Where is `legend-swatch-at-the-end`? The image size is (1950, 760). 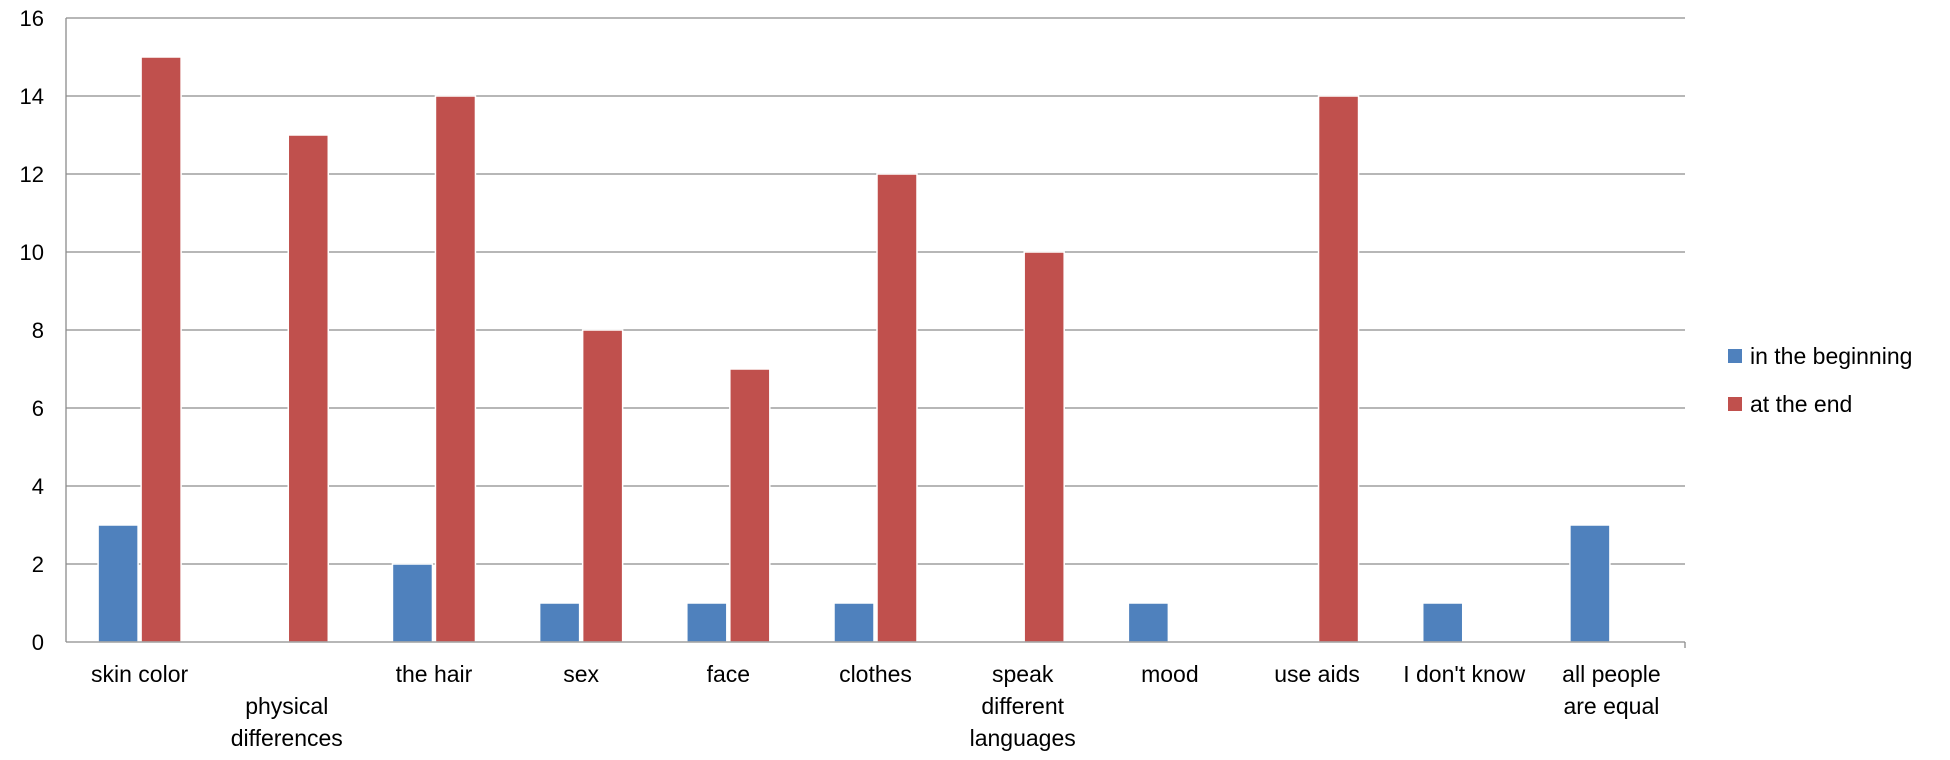 legend-swatch-at-the-end is located at coordinates (1735, 404).